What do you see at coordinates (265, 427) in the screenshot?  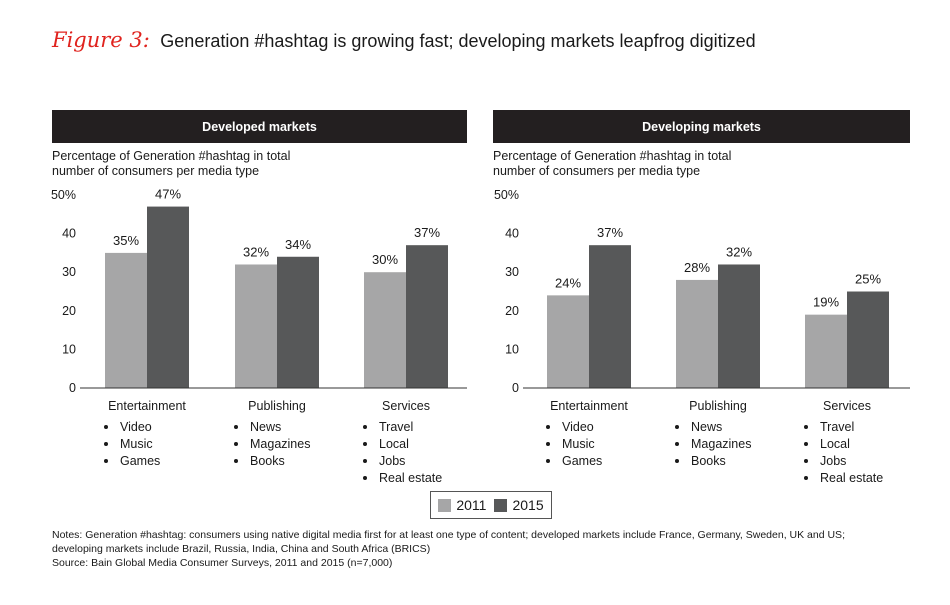 I see `chart-1-subitem-publishing-0: News` at bounding box center [265, 427].